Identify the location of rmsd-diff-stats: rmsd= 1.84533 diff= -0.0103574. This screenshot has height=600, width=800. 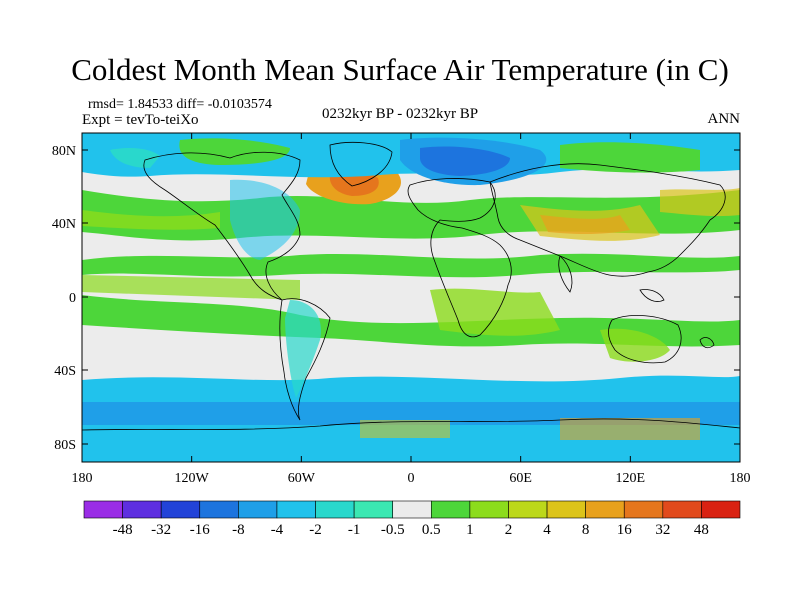
(180, 104).